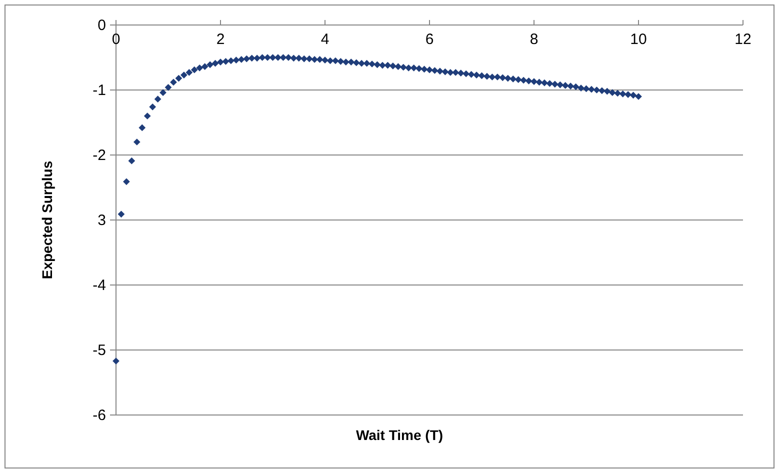  What do you see at coordinates (638, 39) in the screenshot?
I see `x-tick-label: 10` at bounding box center [638, 39].